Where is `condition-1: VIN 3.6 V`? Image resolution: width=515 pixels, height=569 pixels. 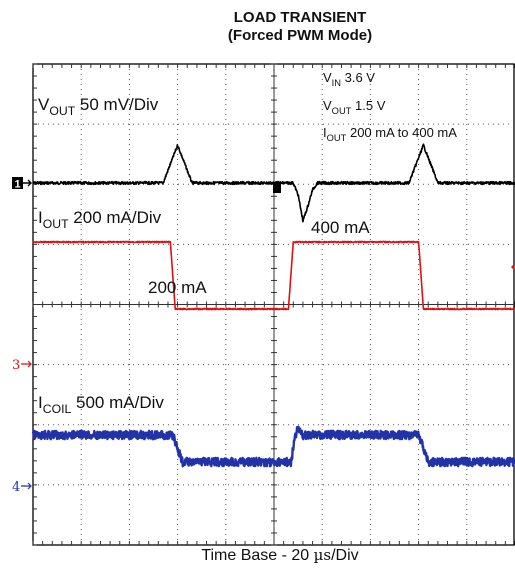
condition-1: VIN 3.6 V is located at coordinates (349, 79).